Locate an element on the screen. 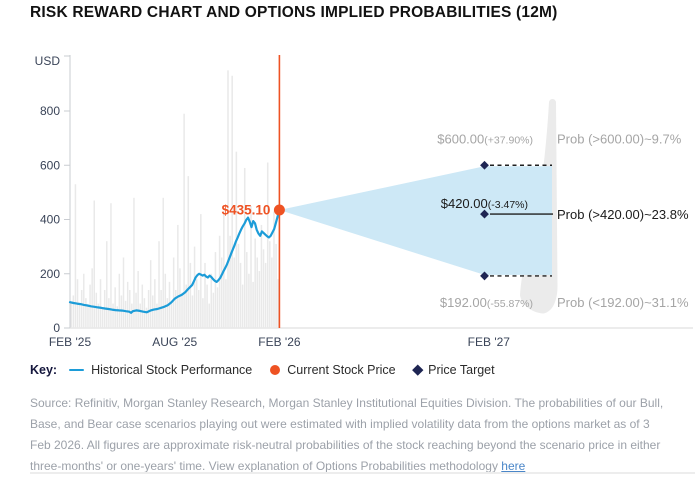 This screenshot has width=699, height=481. y-tick-label: 400 is located at coordinates (50, 220).